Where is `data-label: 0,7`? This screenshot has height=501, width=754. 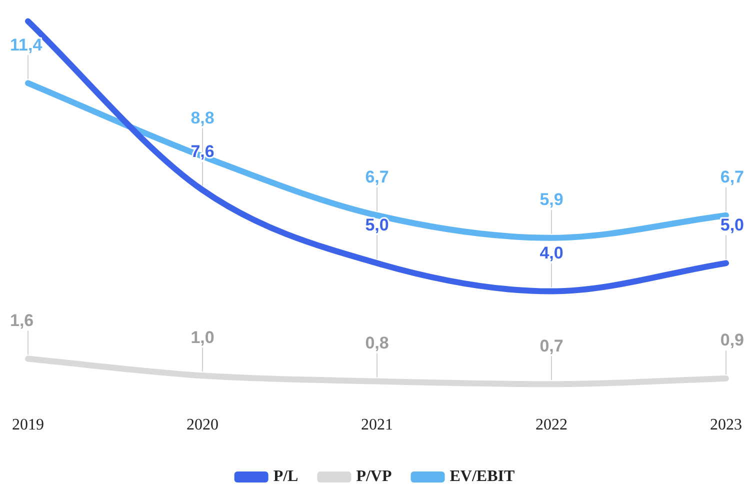
data-label: 0,7 is located at coordinates (552, 346).